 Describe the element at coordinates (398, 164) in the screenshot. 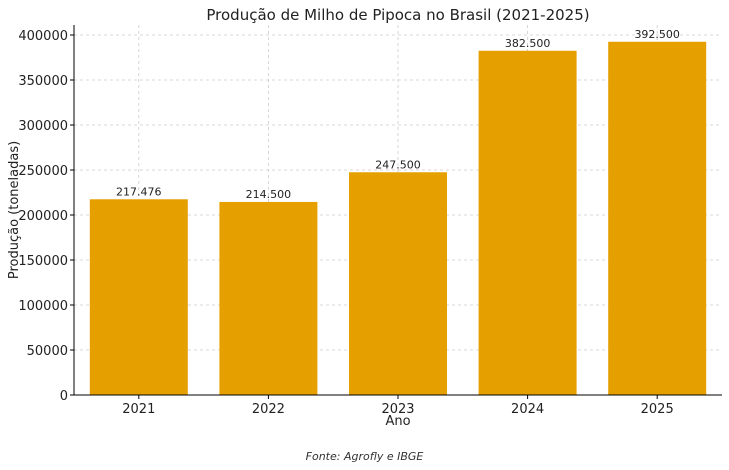

I see `data-label-2023: 247.500` at that location.